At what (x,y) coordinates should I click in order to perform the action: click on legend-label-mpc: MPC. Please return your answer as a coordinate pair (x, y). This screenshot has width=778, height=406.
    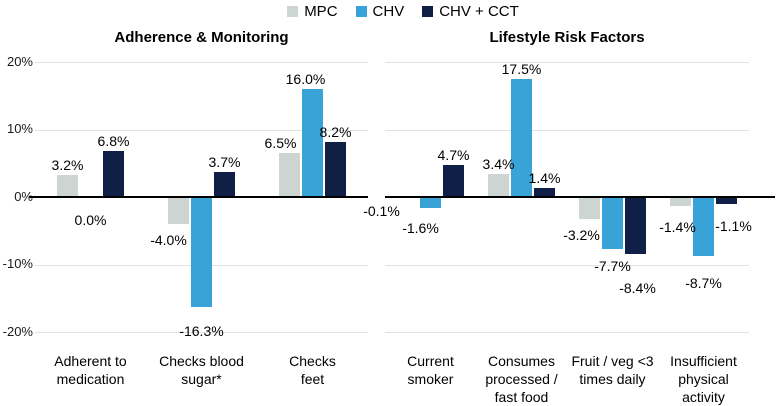
    Looking at the image, I should click on (321, 11).